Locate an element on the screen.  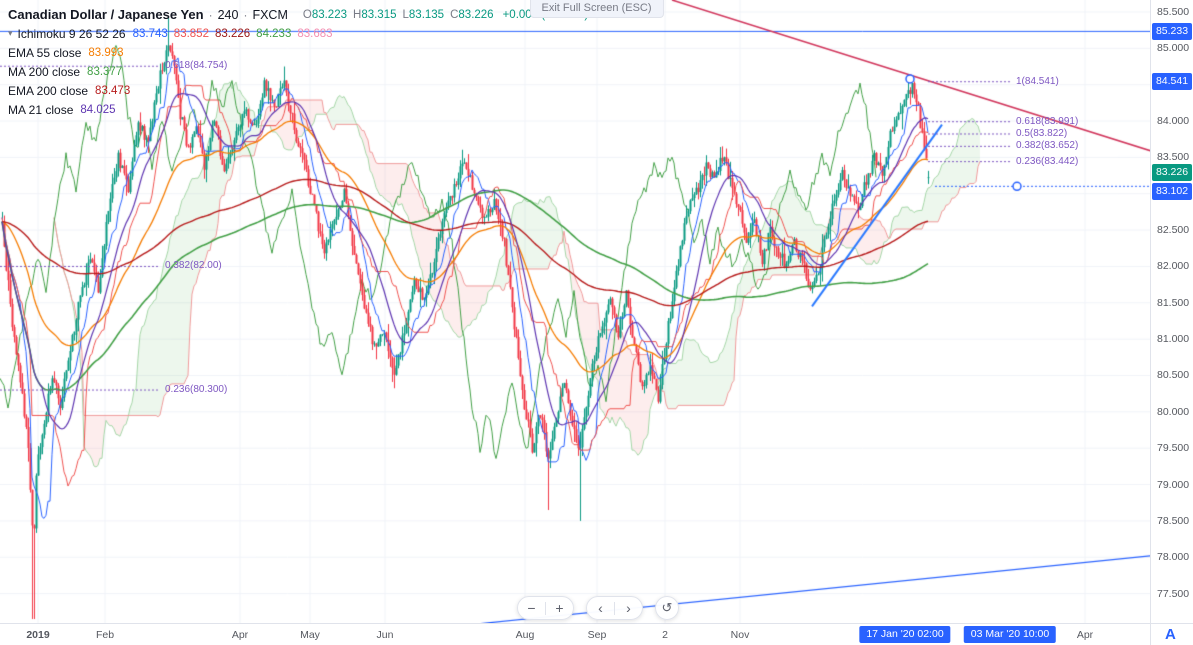
ohlc-value: 83.135 is located at coordinates (426, 14).